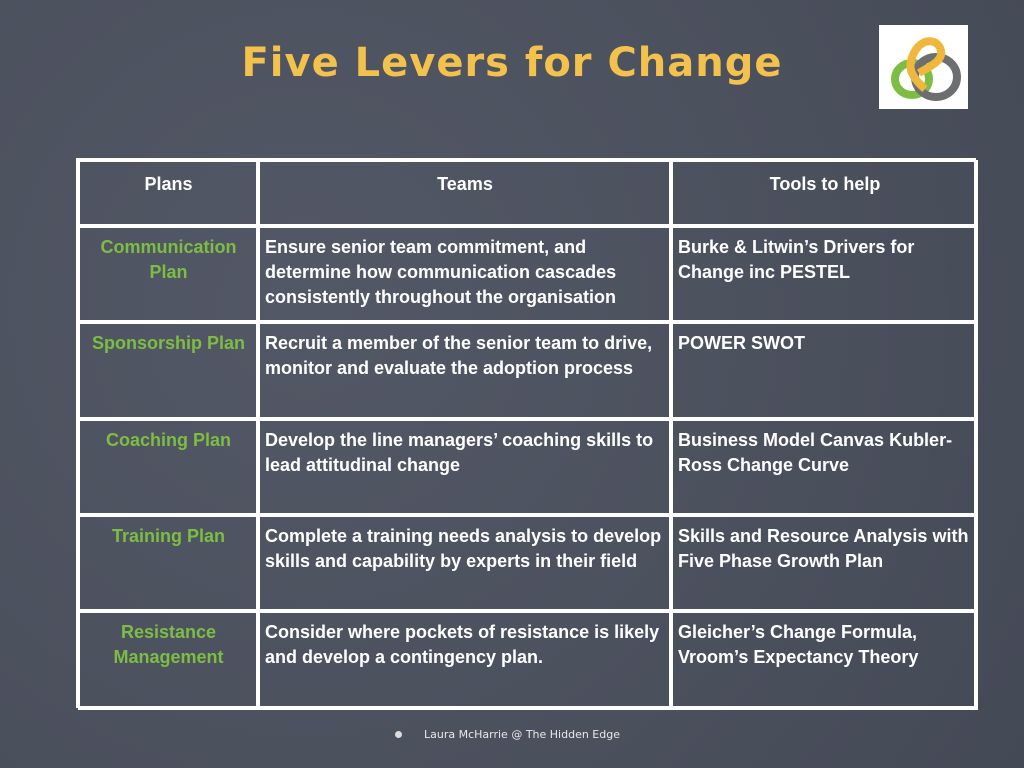 The width and height of the screenshot is (1024, 768). Describe the element at coordinates (464, 193) in the screenshot. I see `header-teams: Teams` at that location.